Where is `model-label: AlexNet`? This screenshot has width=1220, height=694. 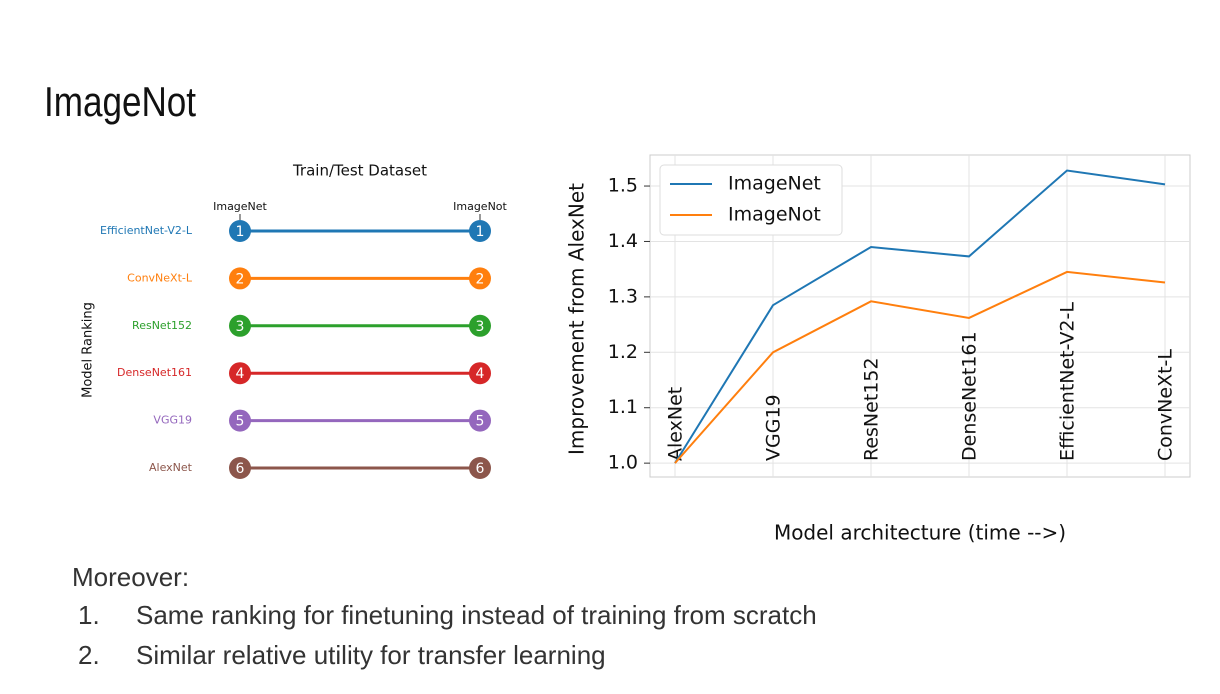 model-label: AlexNet is located at coordinates (171, 467).